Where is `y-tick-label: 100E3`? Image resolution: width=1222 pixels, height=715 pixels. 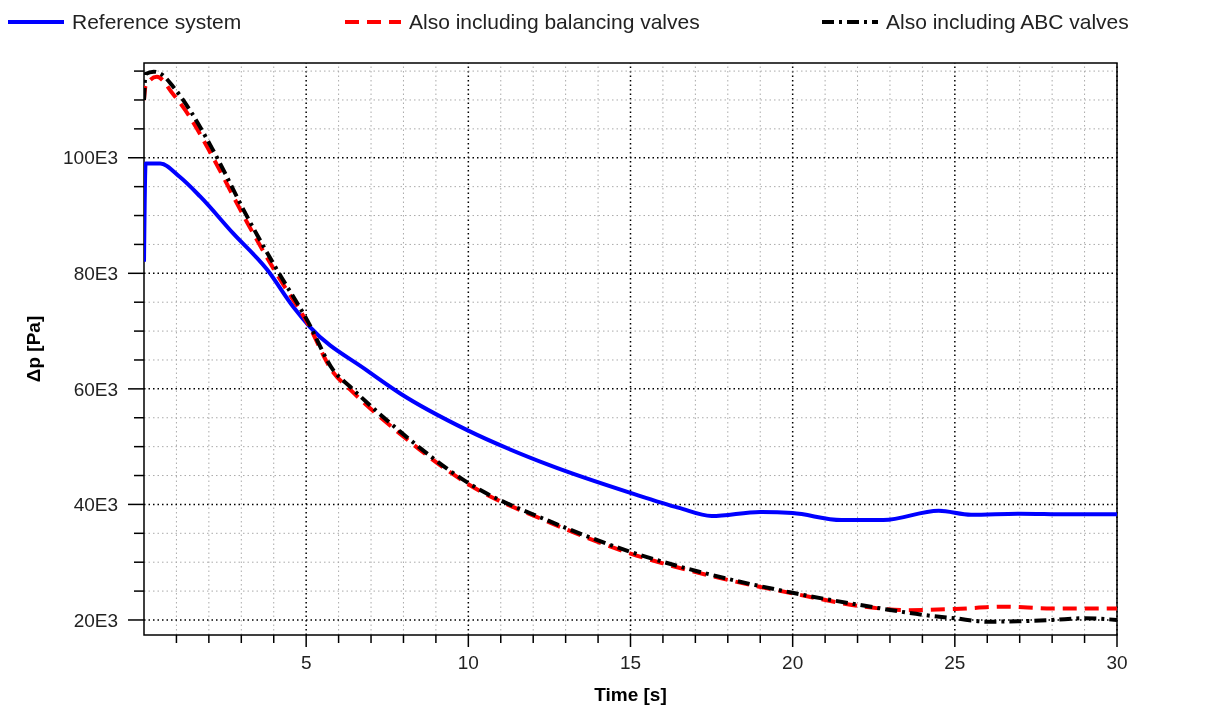
y-tick-label: 100E3 is located at coordinates (90, 158).